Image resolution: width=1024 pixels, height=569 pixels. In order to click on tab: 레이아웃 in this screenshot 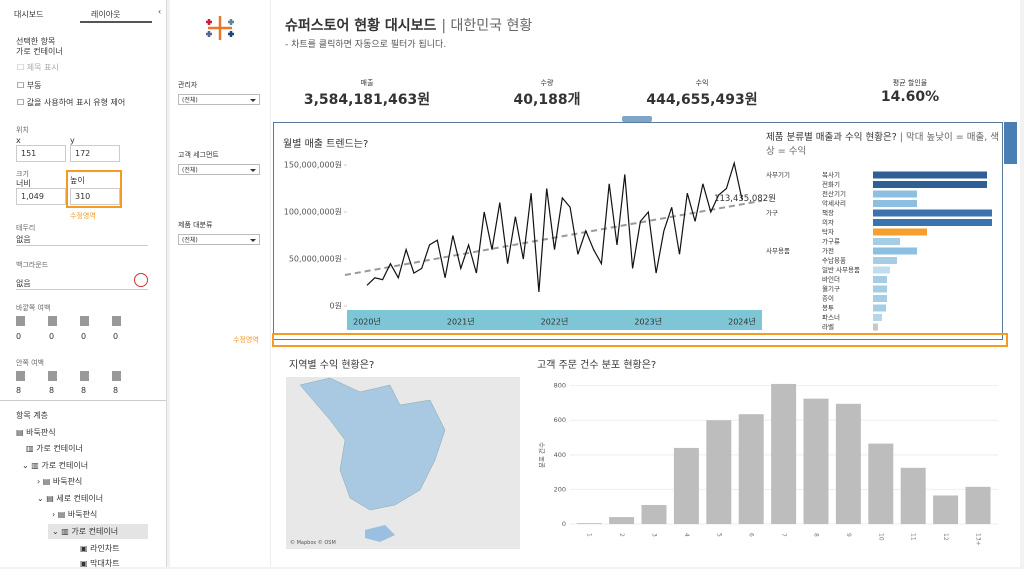, I will do `click(106, 14)`.